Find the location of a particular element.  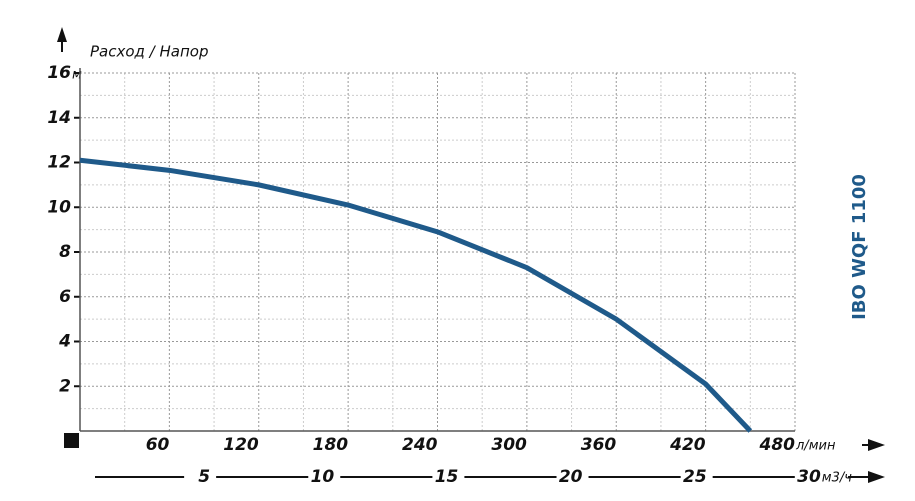

y-tick-label: 12 is located at coordinates (59, 163).